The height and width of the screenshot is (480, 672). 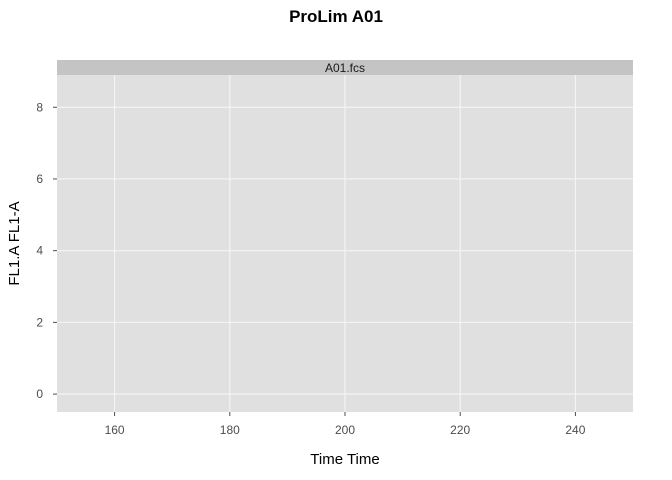 I want to click on y-tick-label: 6, so click(x=39, y=179).